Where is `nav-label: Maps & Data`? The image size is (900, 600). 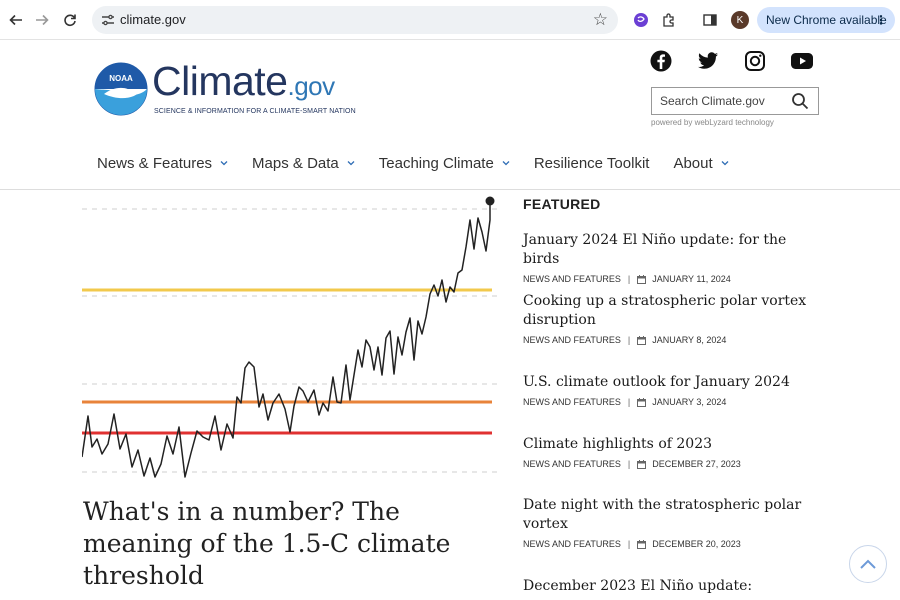 nav-label: Maps & Data is located at coordinates (295, 163).